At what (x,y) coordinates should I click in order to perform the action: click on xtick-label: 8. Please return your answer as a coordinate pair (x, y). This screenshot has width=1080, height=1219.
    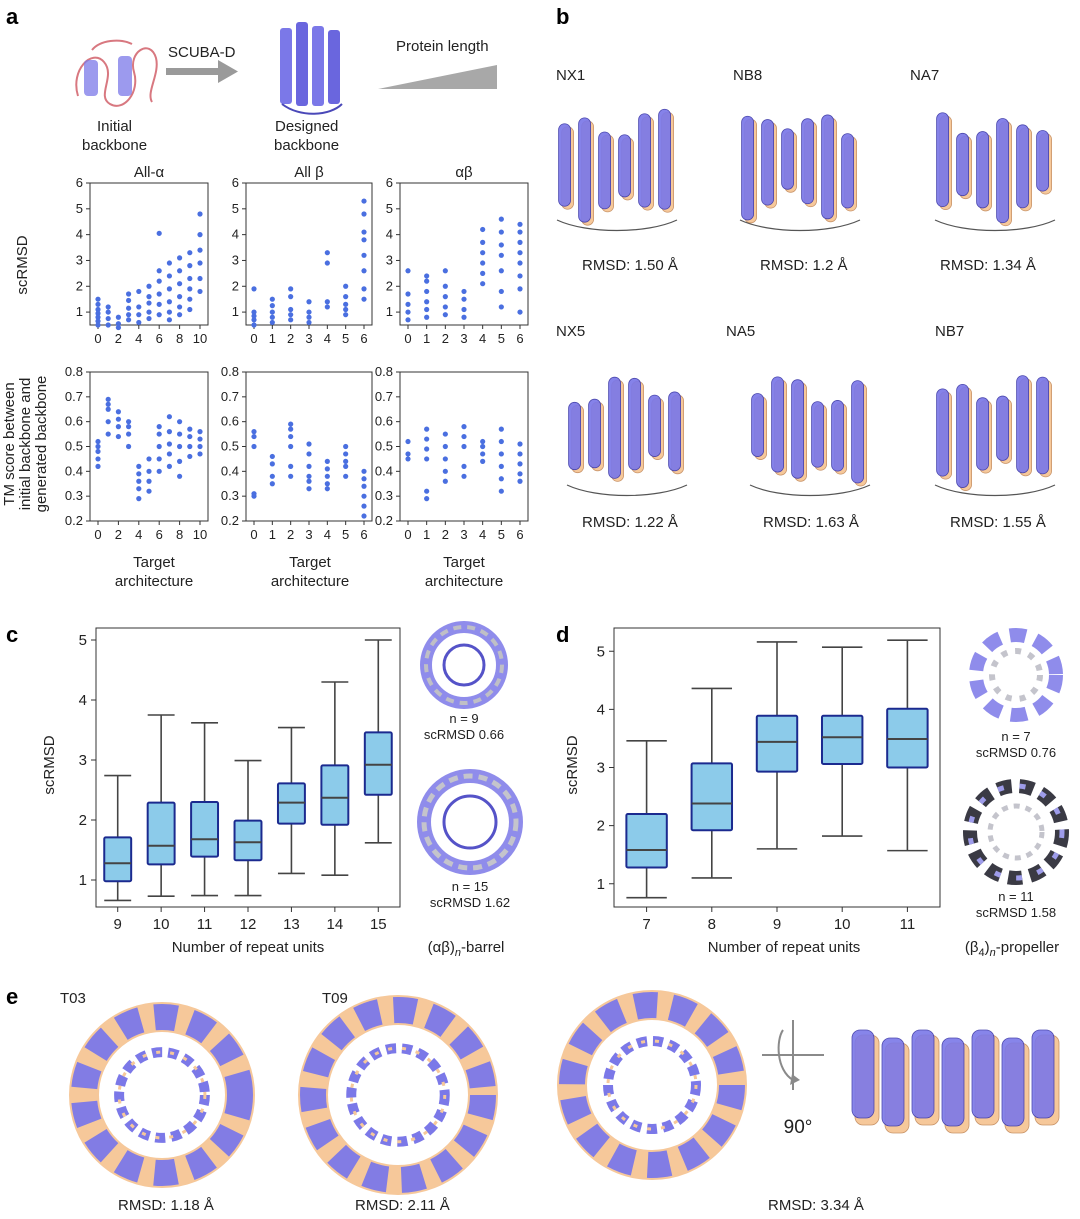
    Looking at the image, I should click on (179, 534).